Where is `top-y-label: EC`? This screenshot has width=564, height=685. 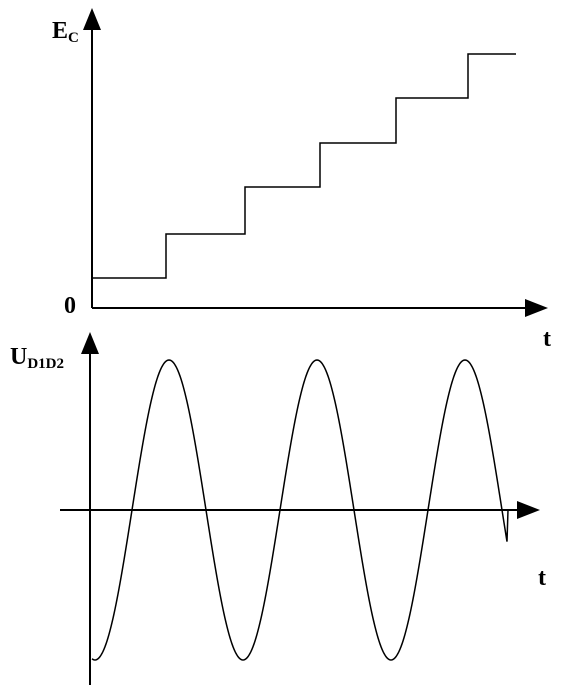
top-y-label: EC is located at coordinates (65, 32).